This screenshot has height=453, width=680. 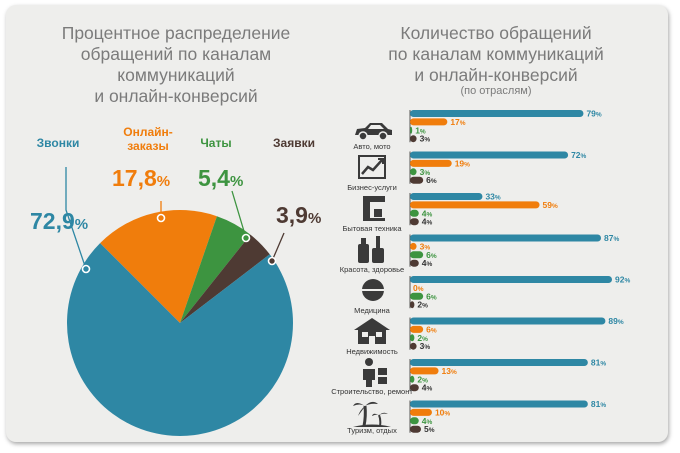 I want to click on pie-label-calls: Звонки, so click(x=58, y=143).